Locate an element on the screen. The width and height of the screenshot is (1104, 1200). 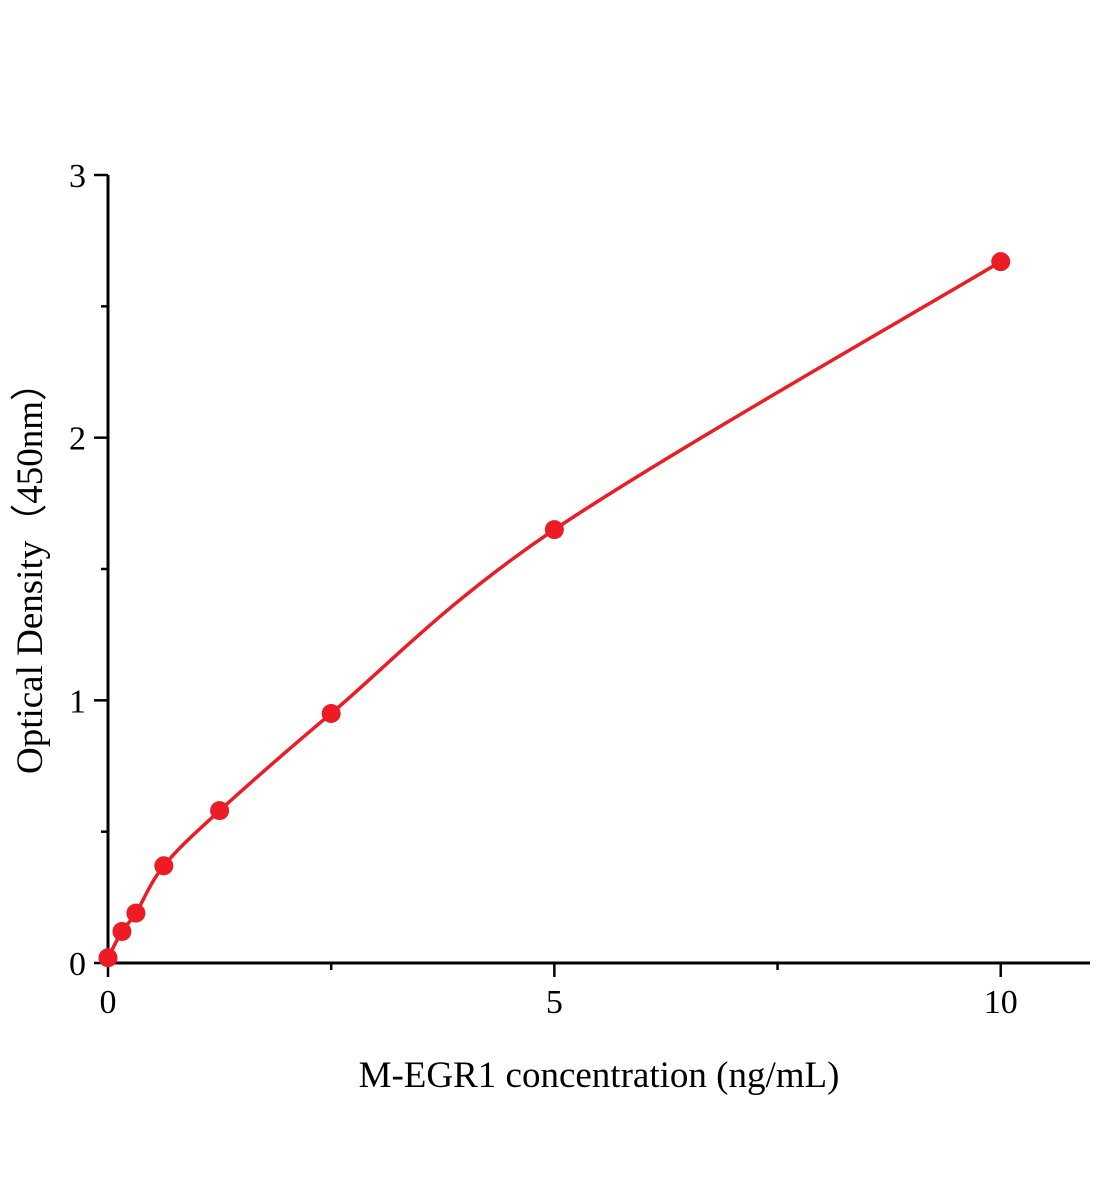
y-tick-label: 2 is located at coordinates (77, 439).